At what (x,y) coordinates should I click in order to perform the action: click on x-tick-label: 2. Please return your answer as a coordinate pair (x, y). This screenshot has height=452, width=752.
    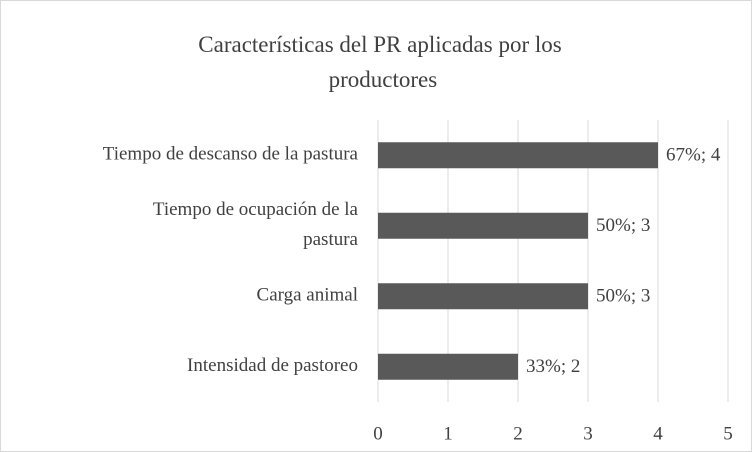
    Looking at the image, I should click on (518, 433).